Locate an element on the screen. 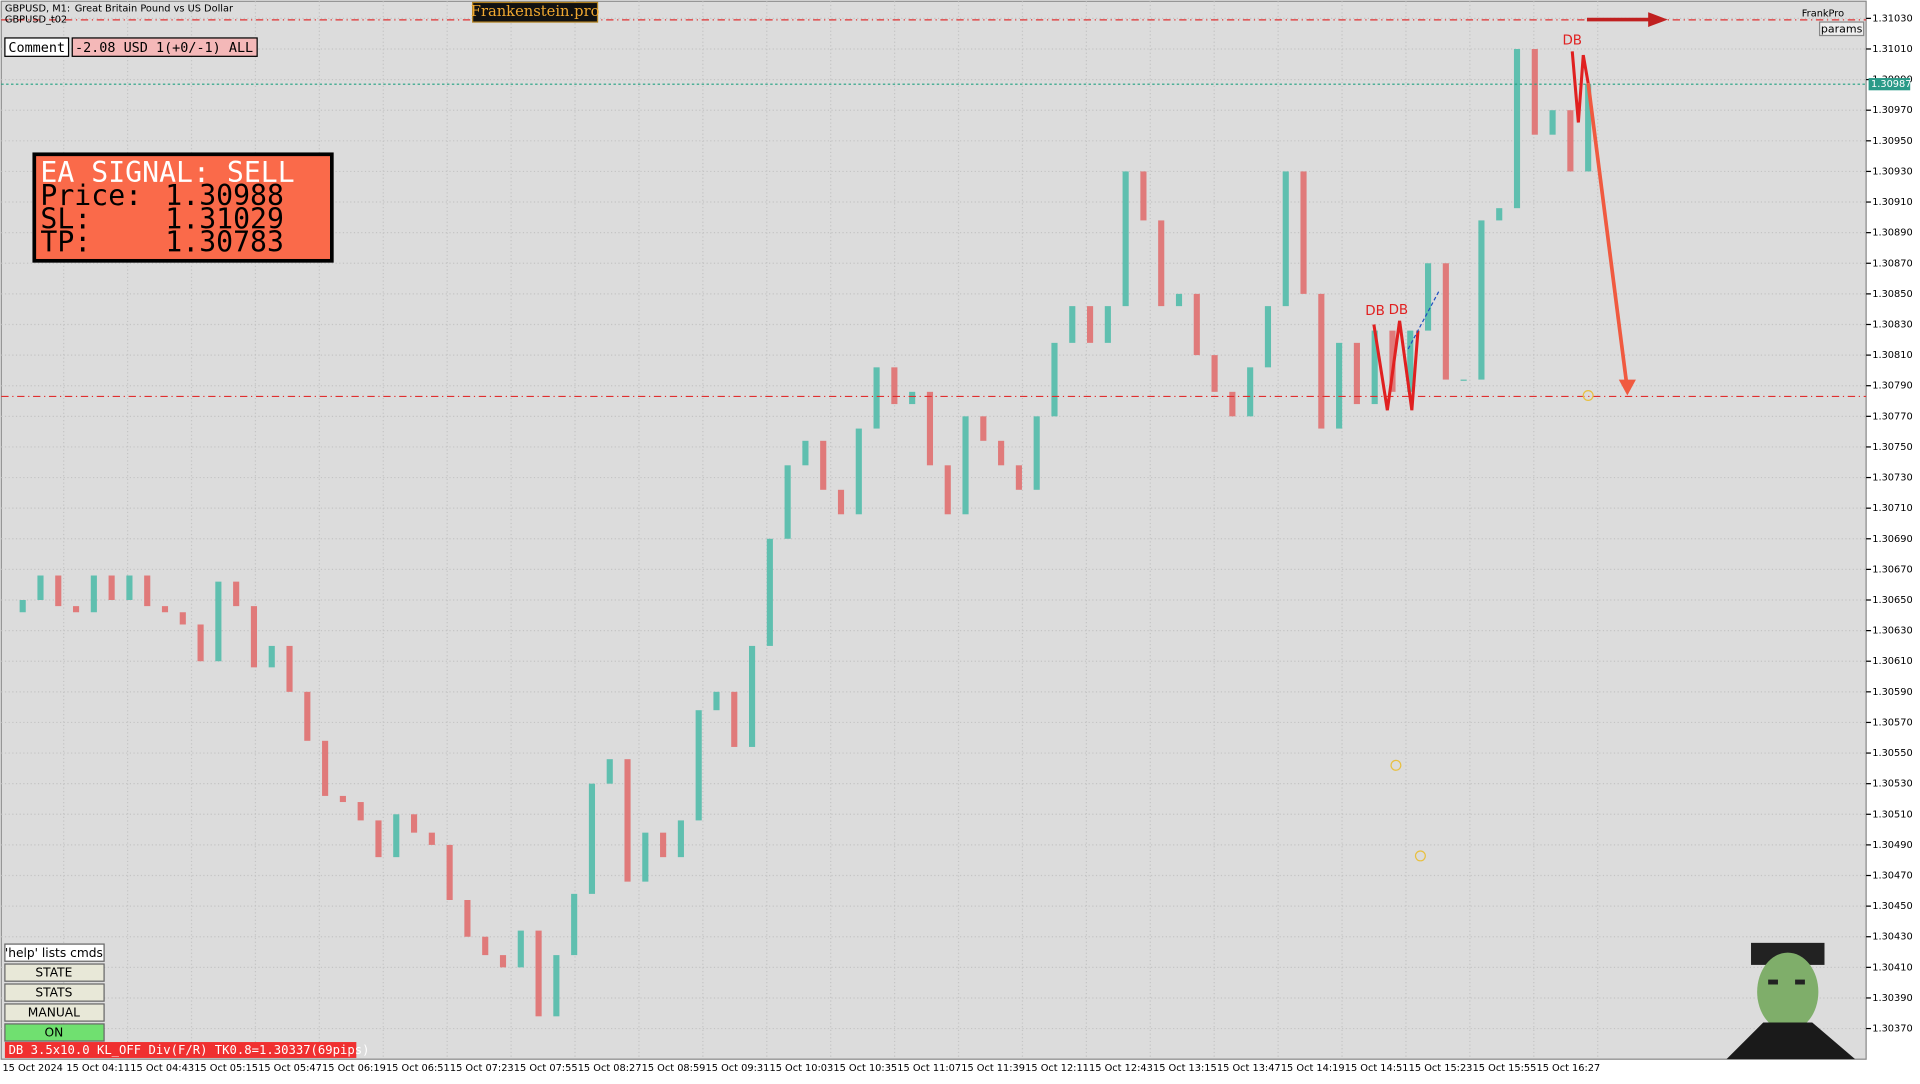  sl-label: SL: is located at coordinates (65, 218).